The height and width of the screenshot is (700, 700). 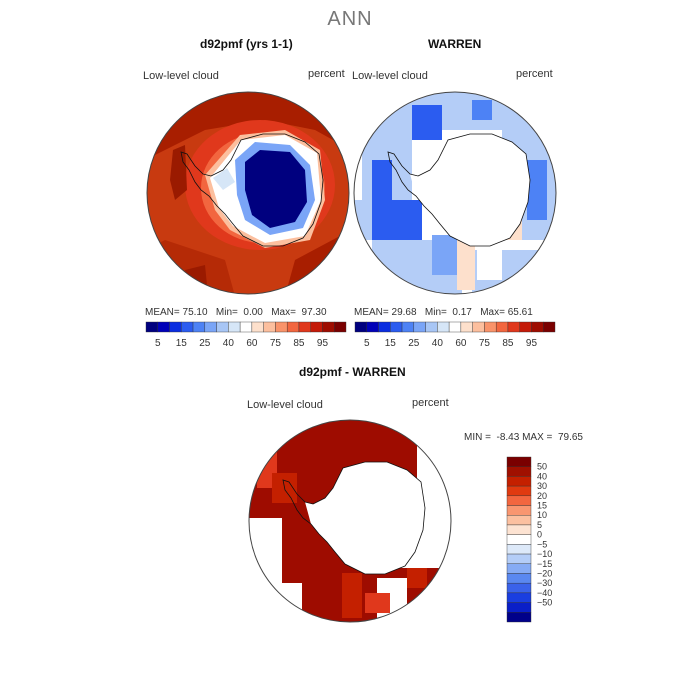 I want to click on panel1-max-value: 97.30, so click(x=314, y=312).